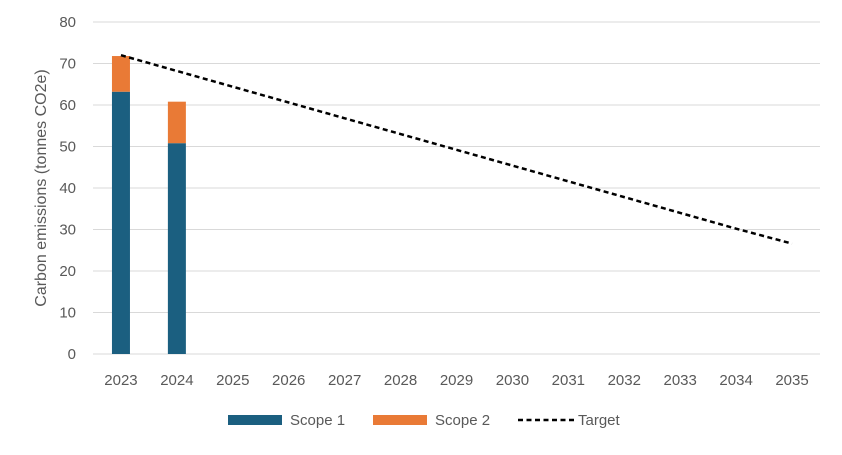 The width and height of the screenshot is (842, 455). Describe the element at coordinates (41, 187) in the screenshot. I see `y-axis-label: Carbon emissions (tonnes CO2e)` at that location.